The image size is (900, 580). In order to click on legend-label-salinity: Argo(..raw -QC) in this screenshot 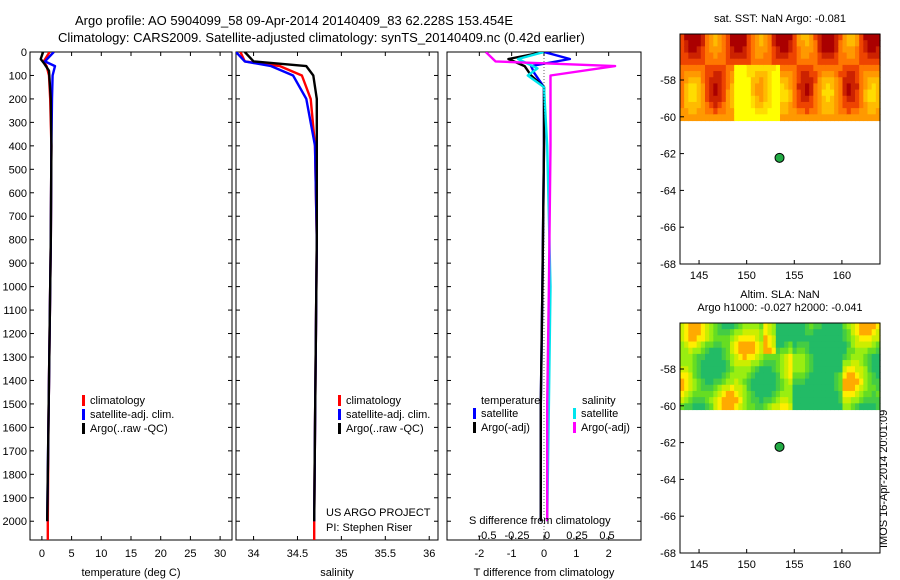, I will do `click(385, 429)`.